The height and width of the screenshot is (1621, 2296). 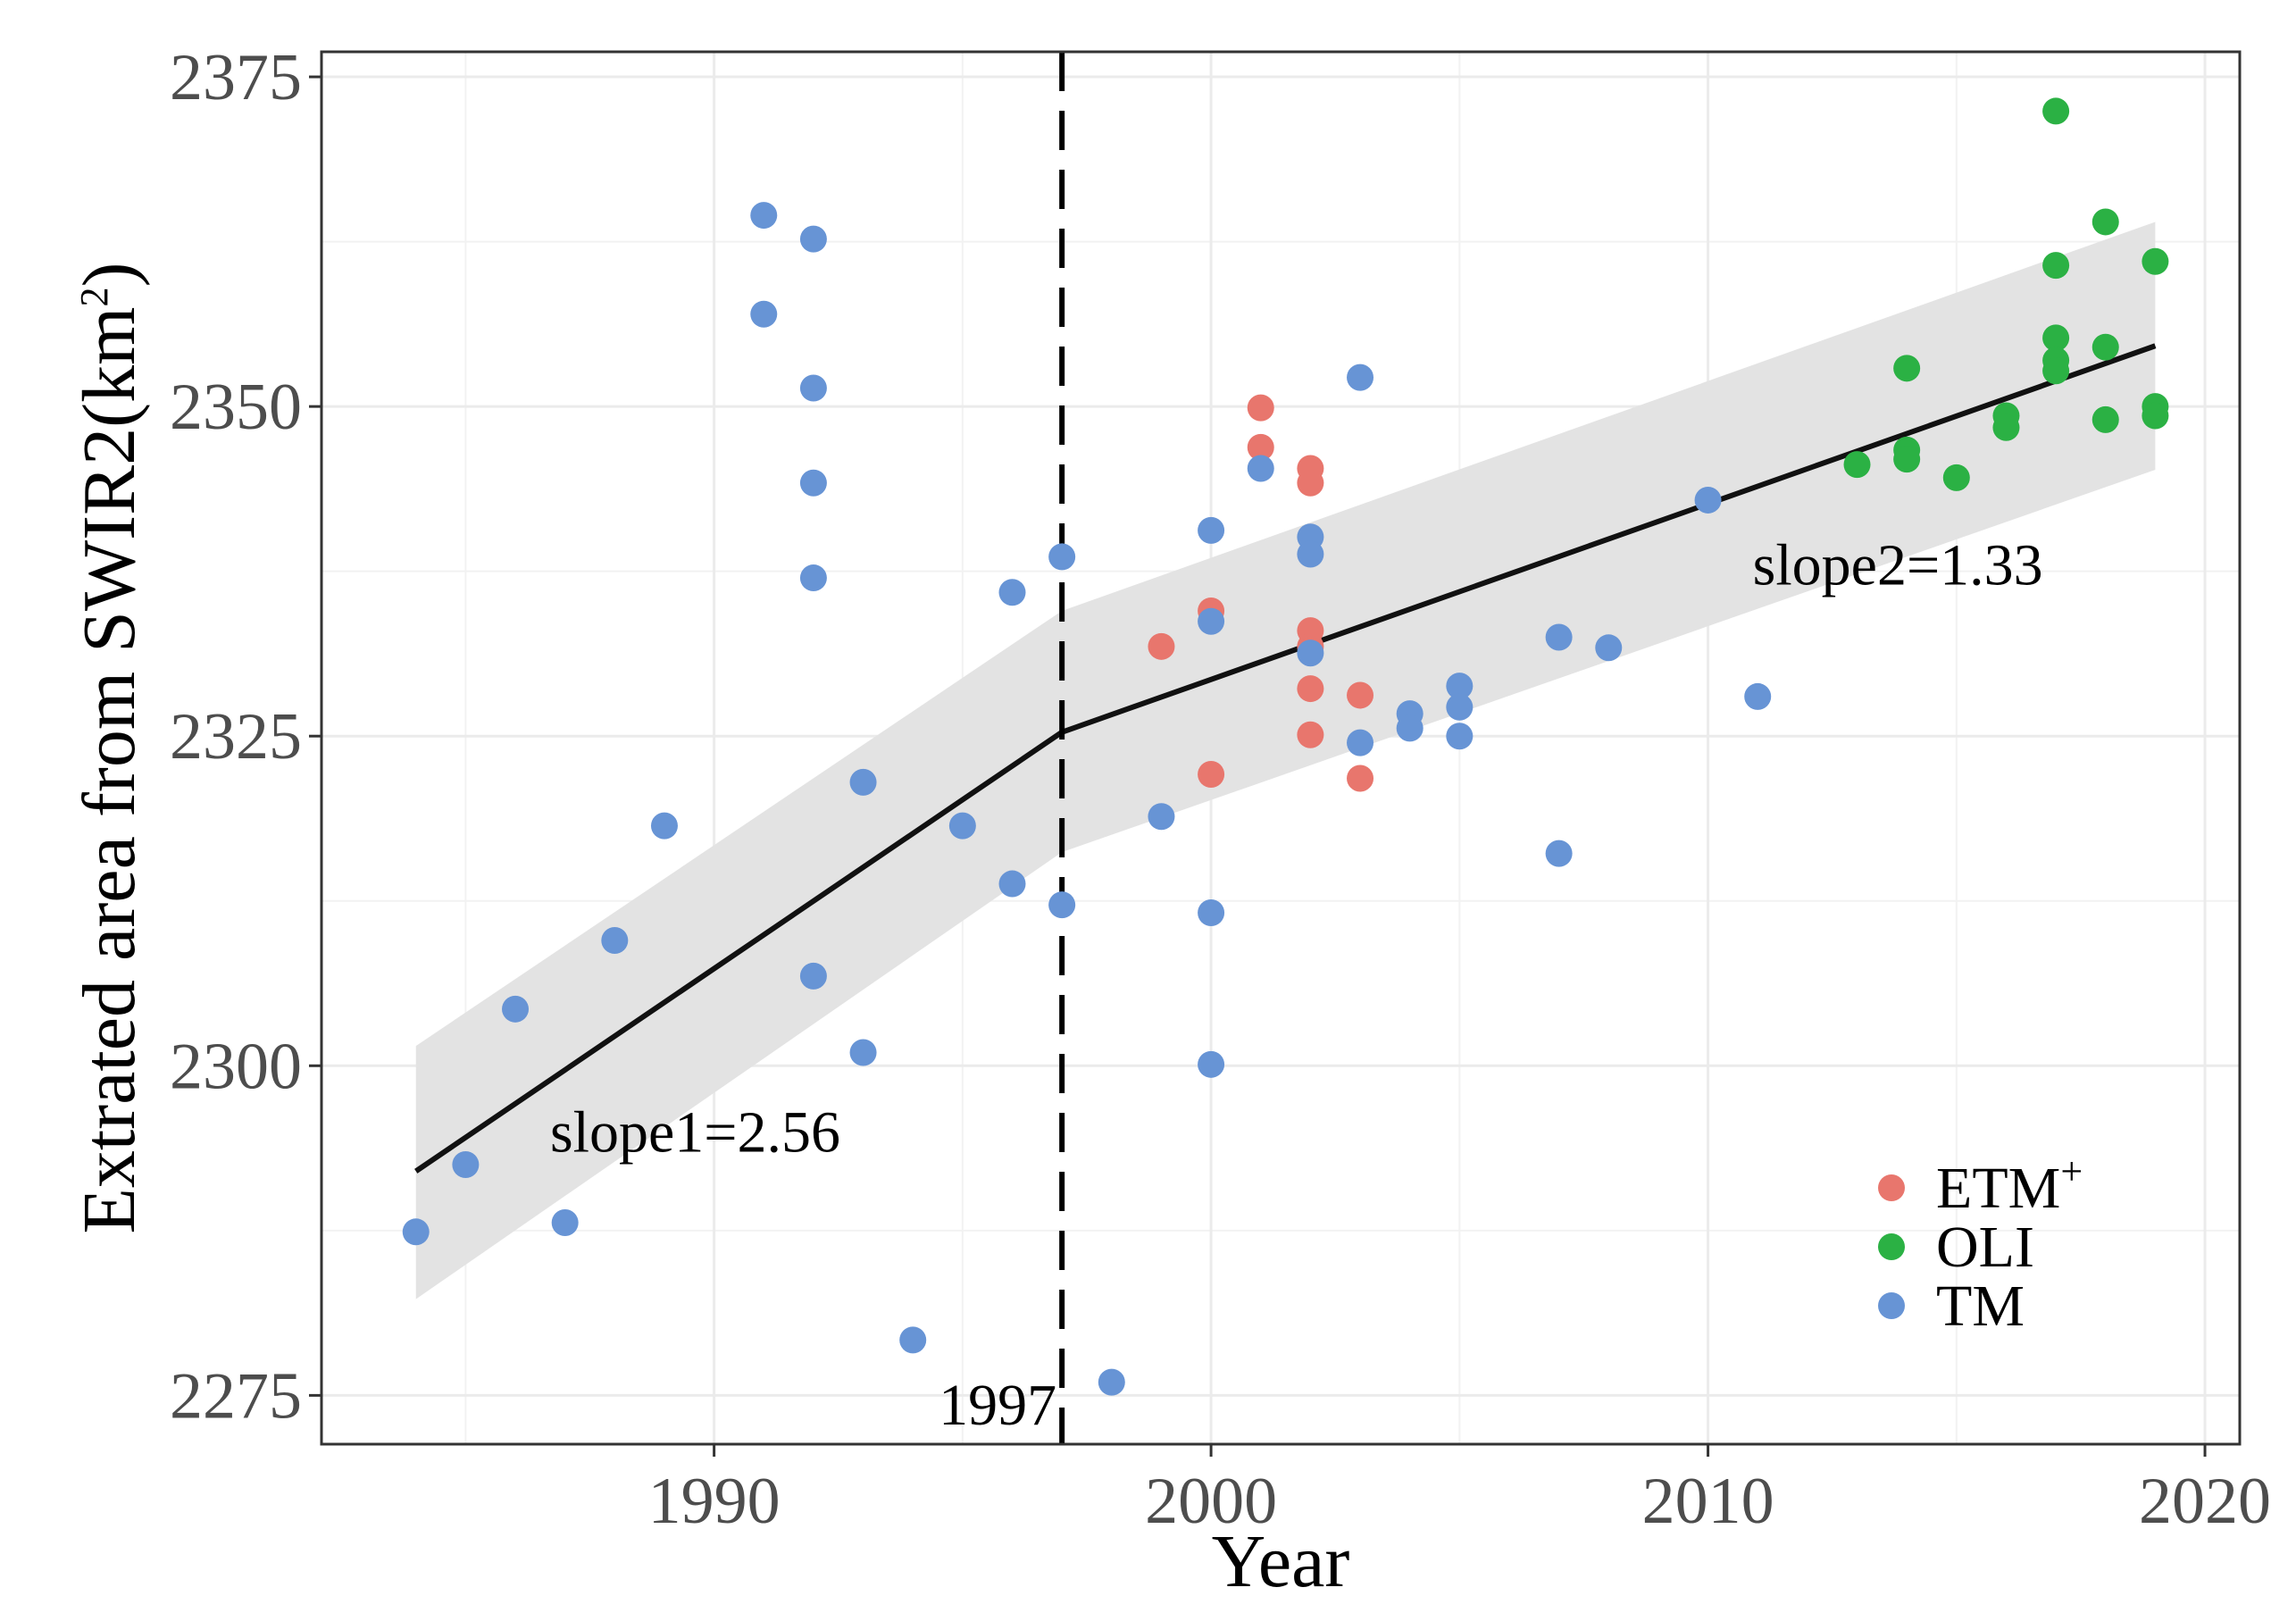 I want to click on legend-marker-etm, so click(x=1891, y=1187).